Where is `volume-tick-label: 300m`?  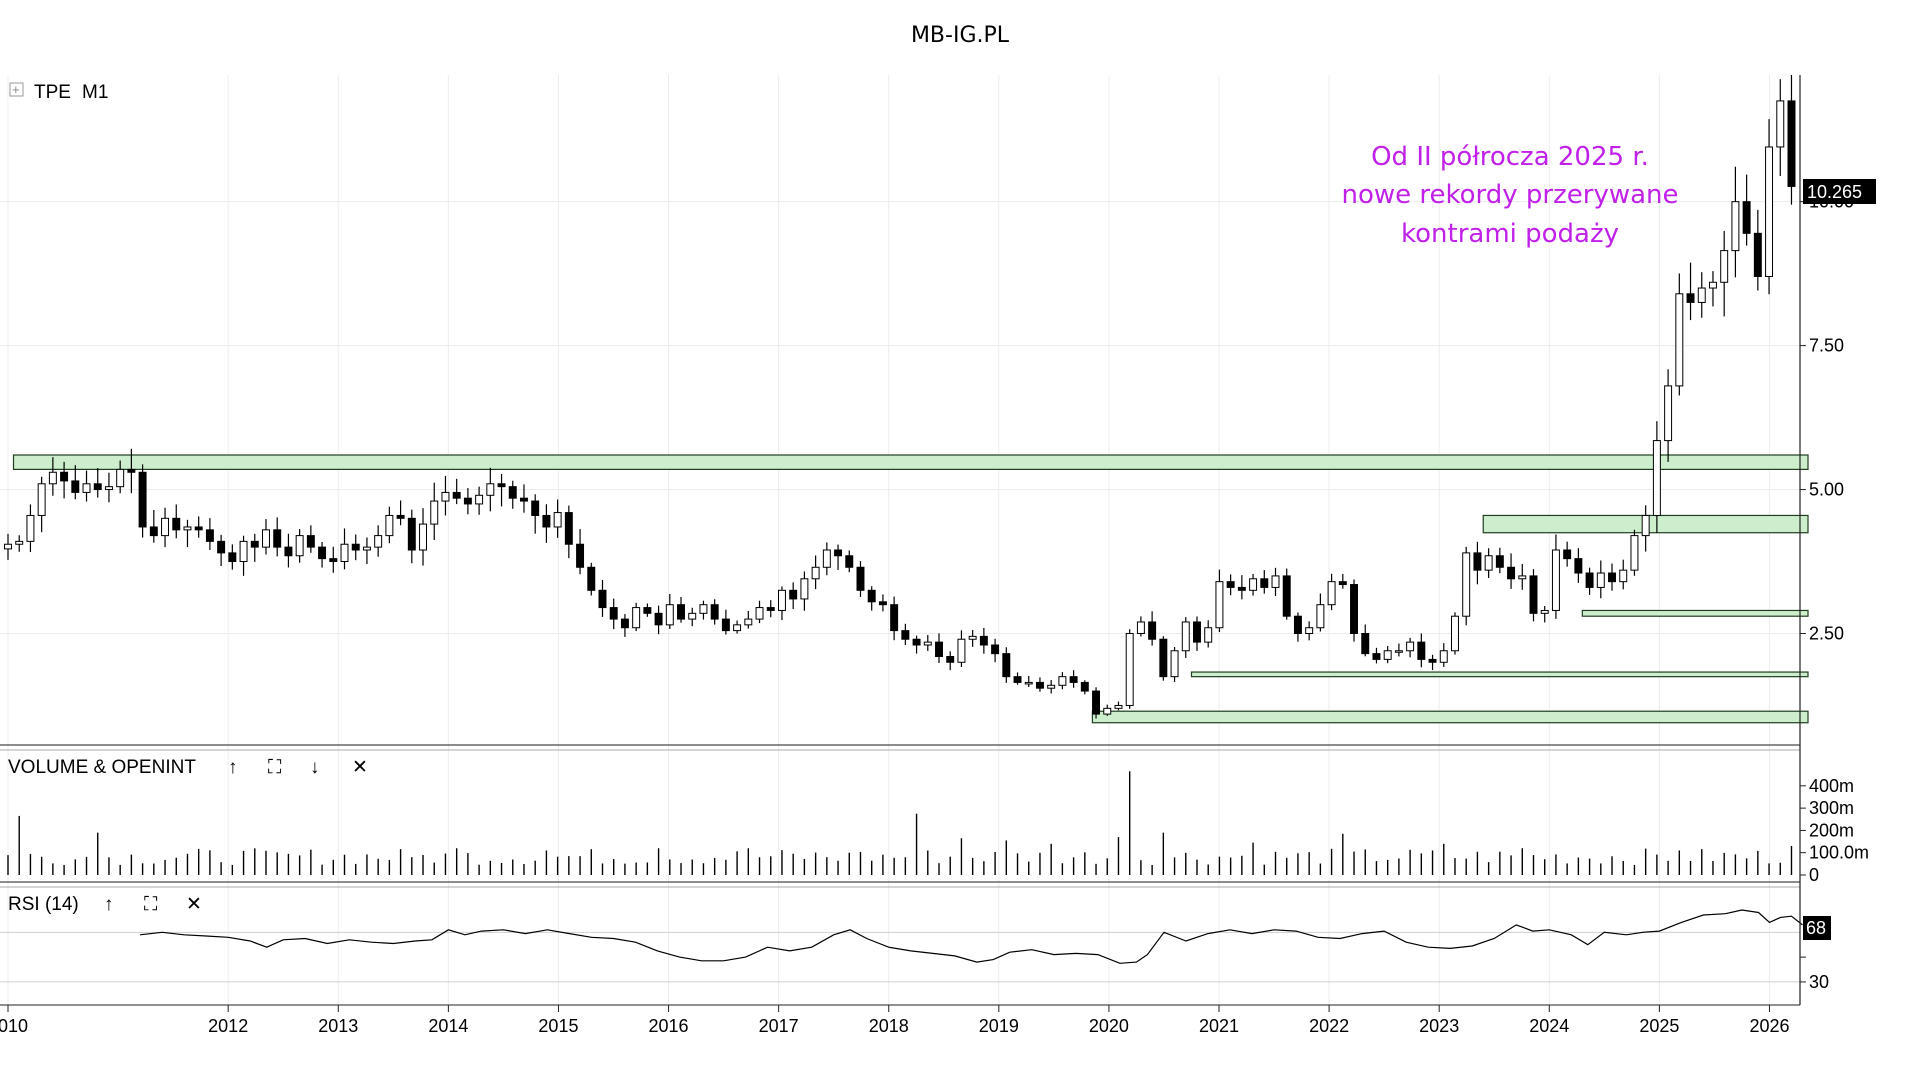
volume-tick-label: 300m is located at coordinates (1831, 808).